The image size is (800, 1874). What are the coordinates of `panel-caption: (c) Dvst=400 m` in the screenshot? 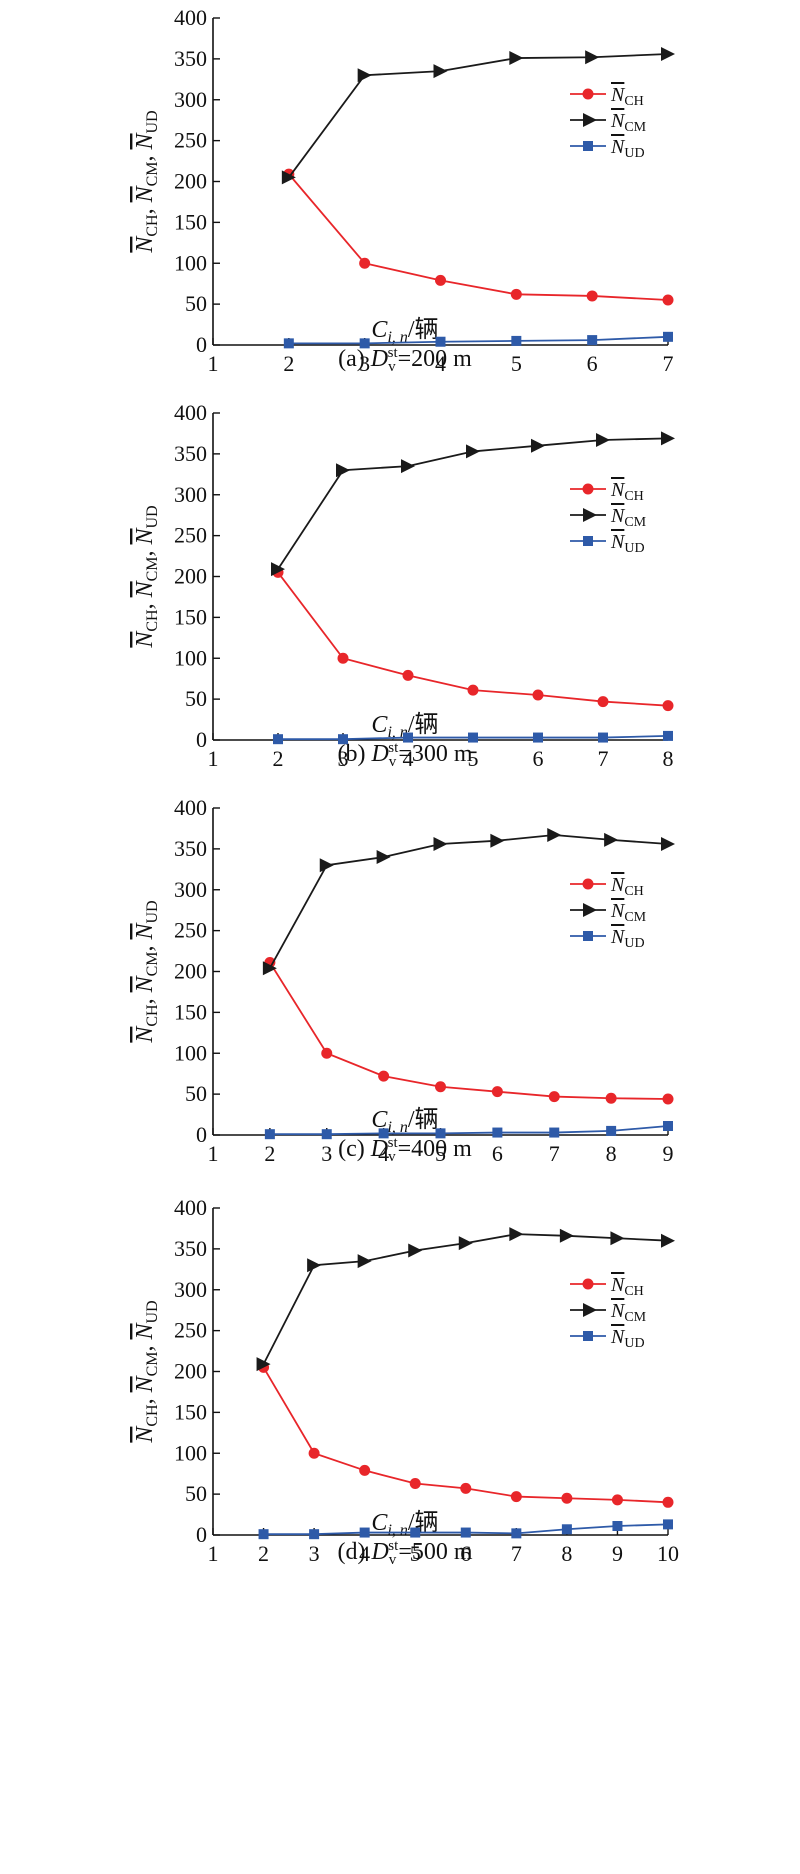 It's located at (405, 1150).